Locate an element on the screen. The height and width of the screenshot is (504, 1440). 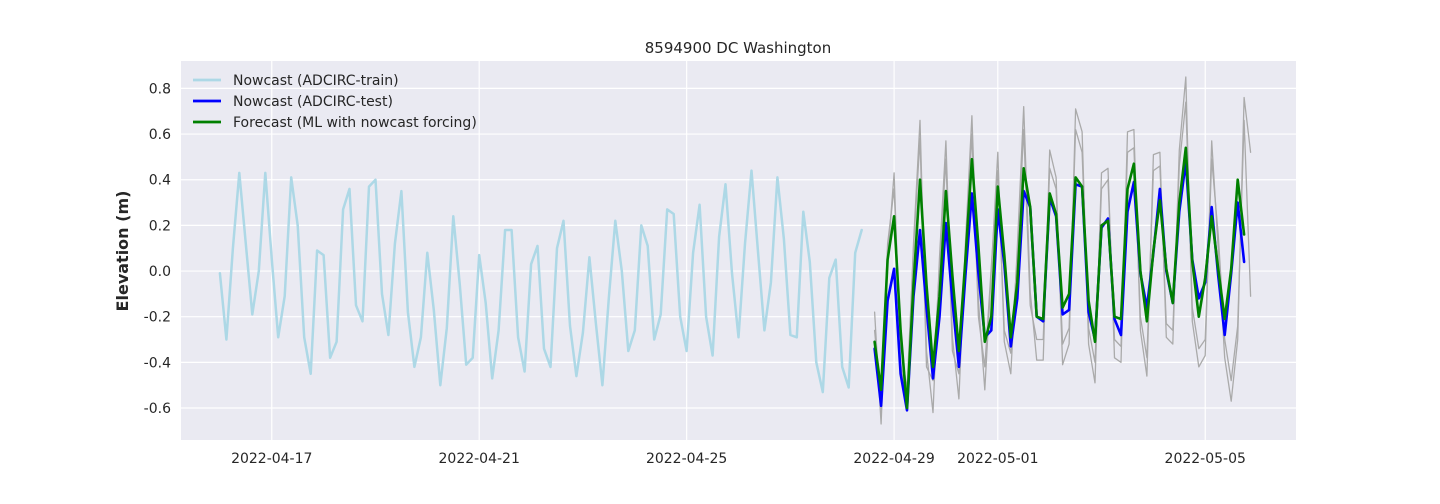
y-tick-label: 0.0 is located at coordinates (160, 272).